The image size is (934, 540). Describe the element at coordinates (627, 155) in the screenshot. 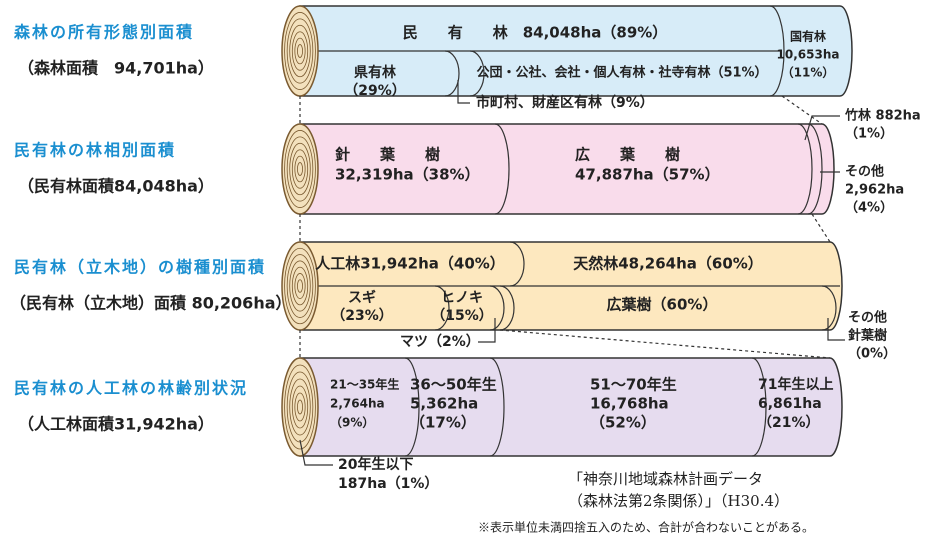

I see `segment-label: 広 葉 樹` at that location.